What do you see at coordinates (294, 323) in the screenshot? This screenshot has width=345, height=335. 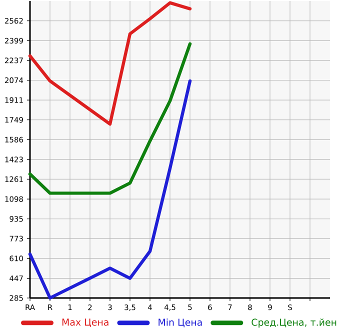 I see `legend-label: Сред.Цена, т.йен` at bounding box center [294, 323].